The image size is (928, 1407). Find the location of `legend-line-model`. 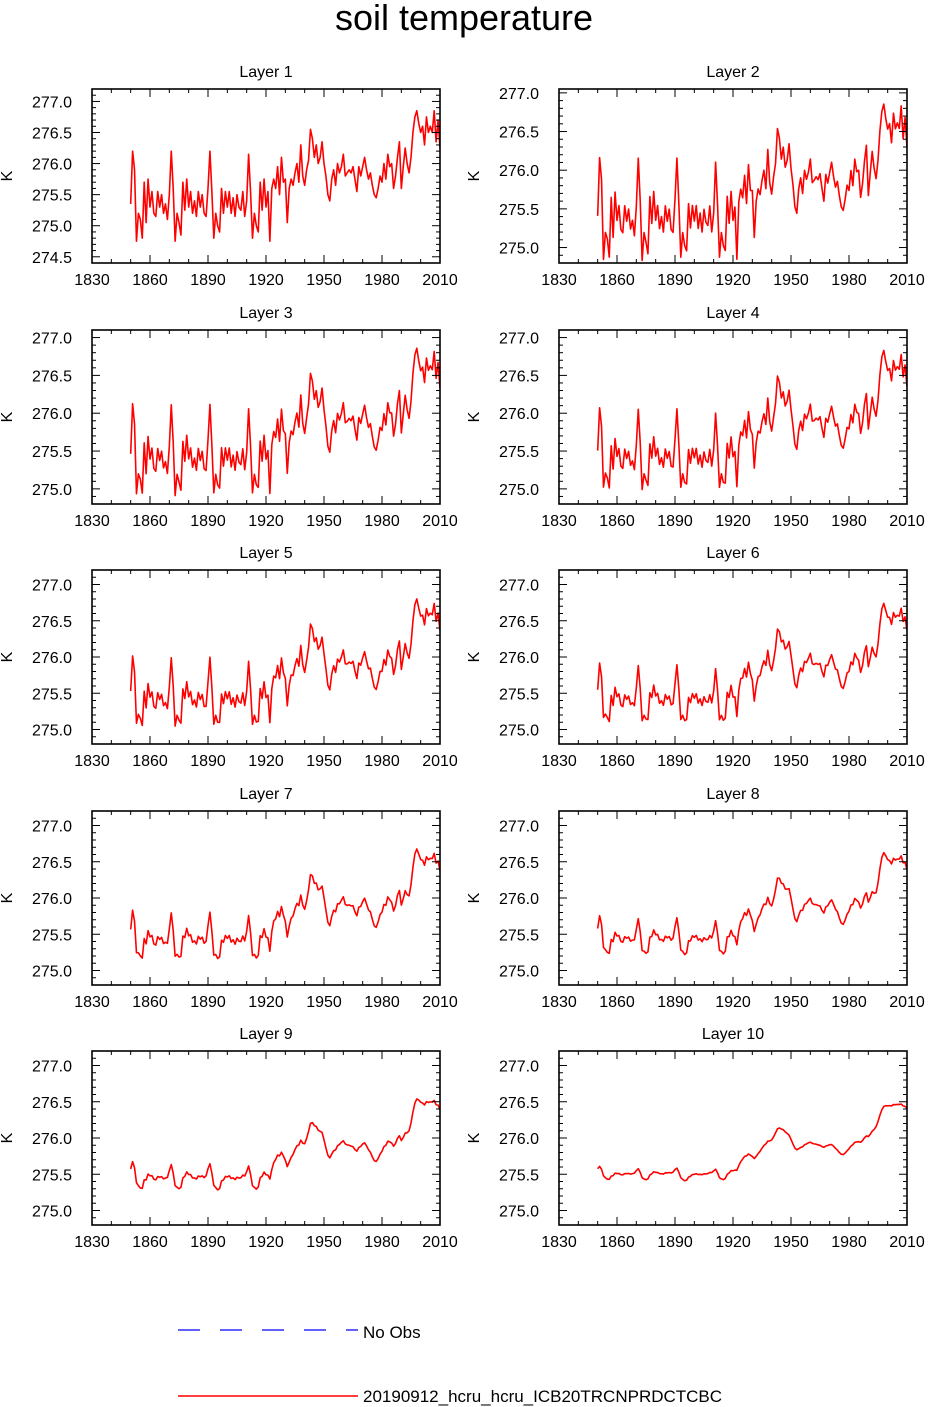

legend-line-model is located at coordinates (268, 1396).